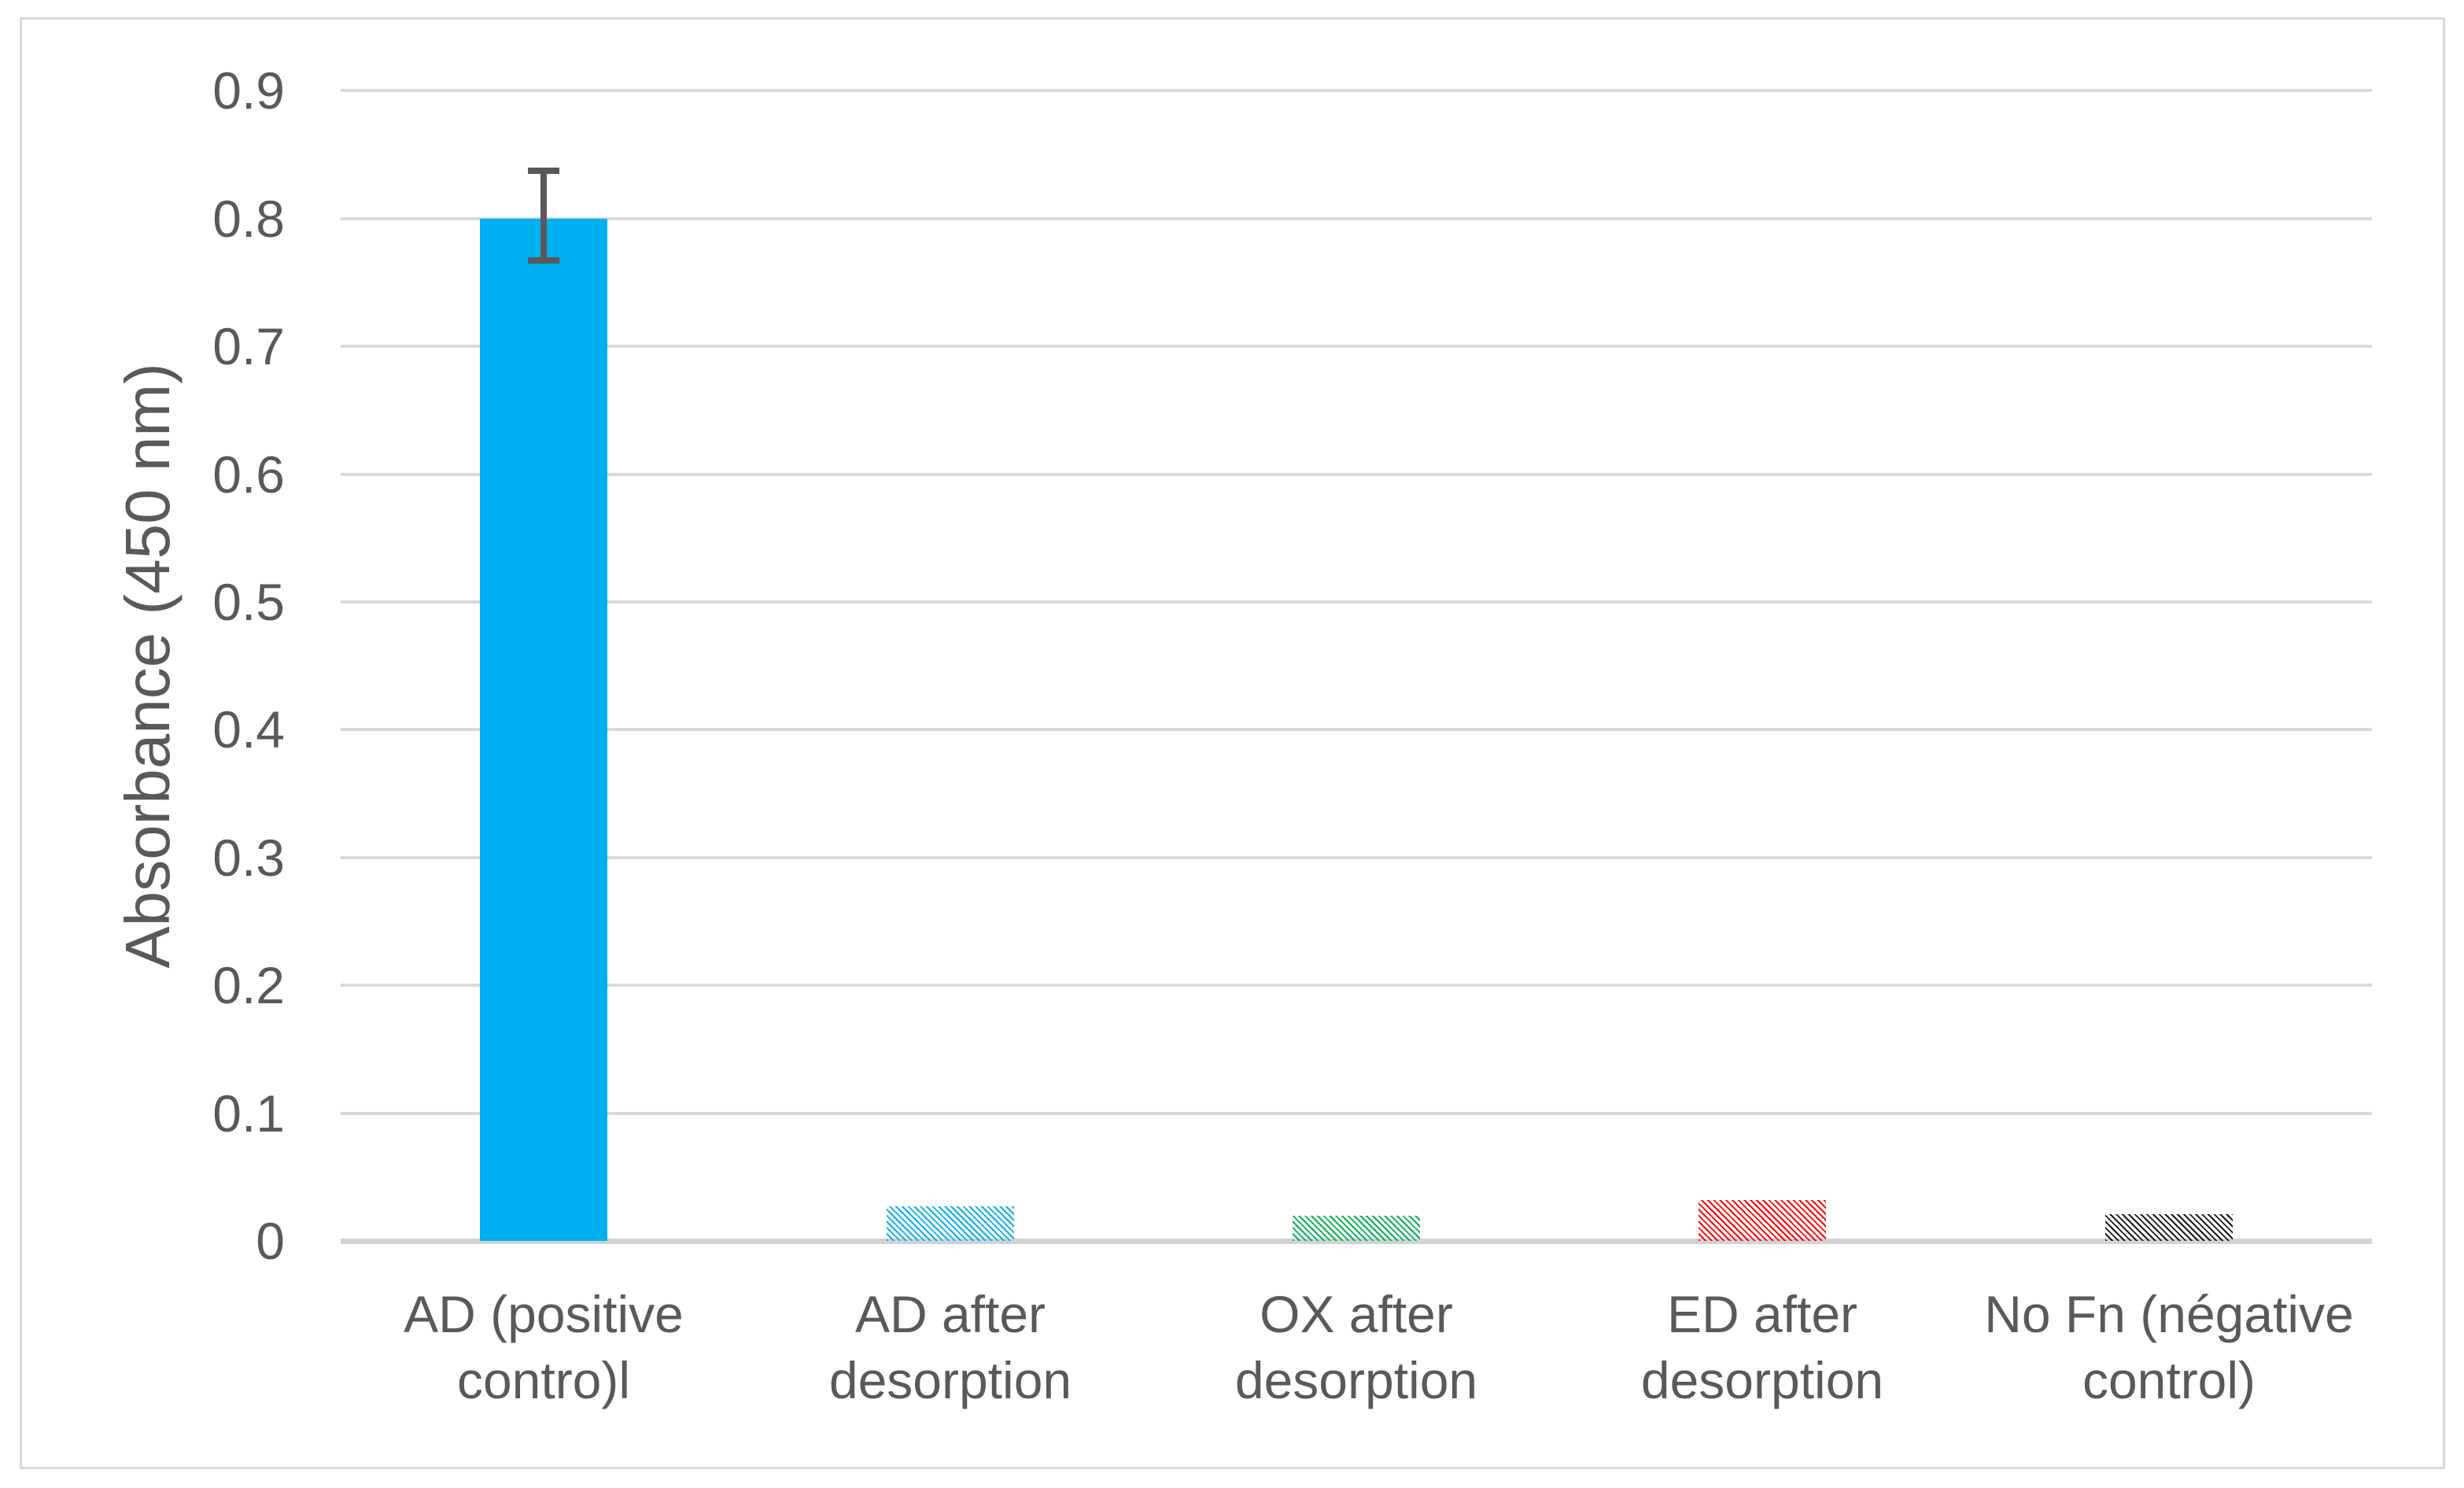 This screenshot has height=1488, width=2464. I want to click on y-tick-label: 0.4, so click(248, 729).